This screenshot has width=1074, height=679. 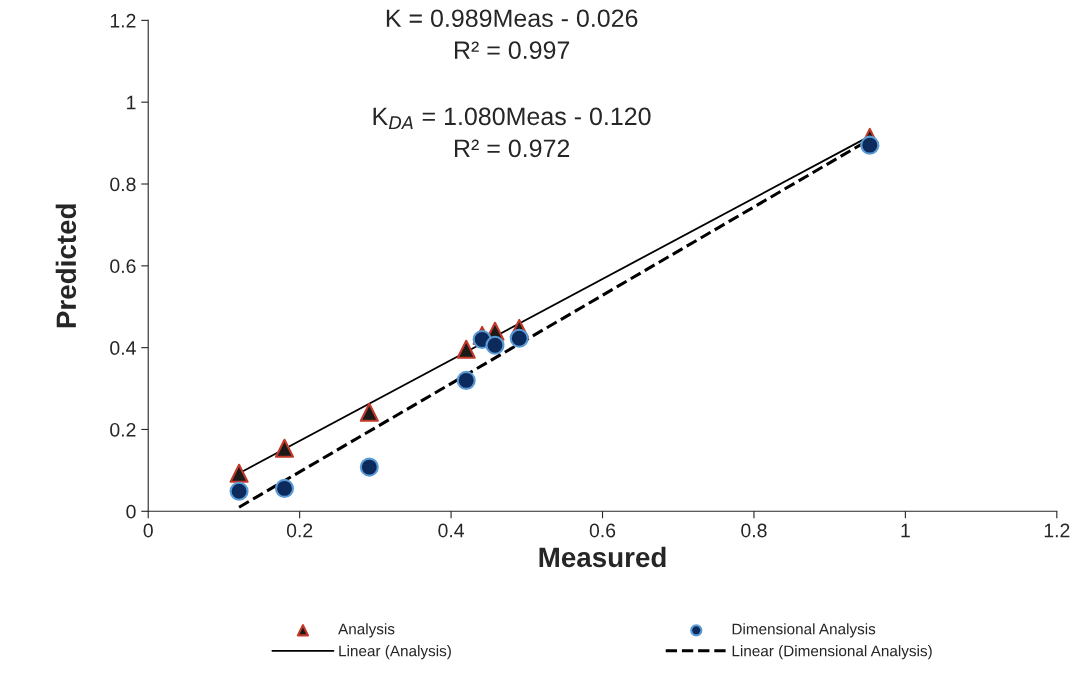 What do you see at coordinates (602, 557) in the screenshot?
I see `x-axis-title: Measured` at bounding box center [602, 557].